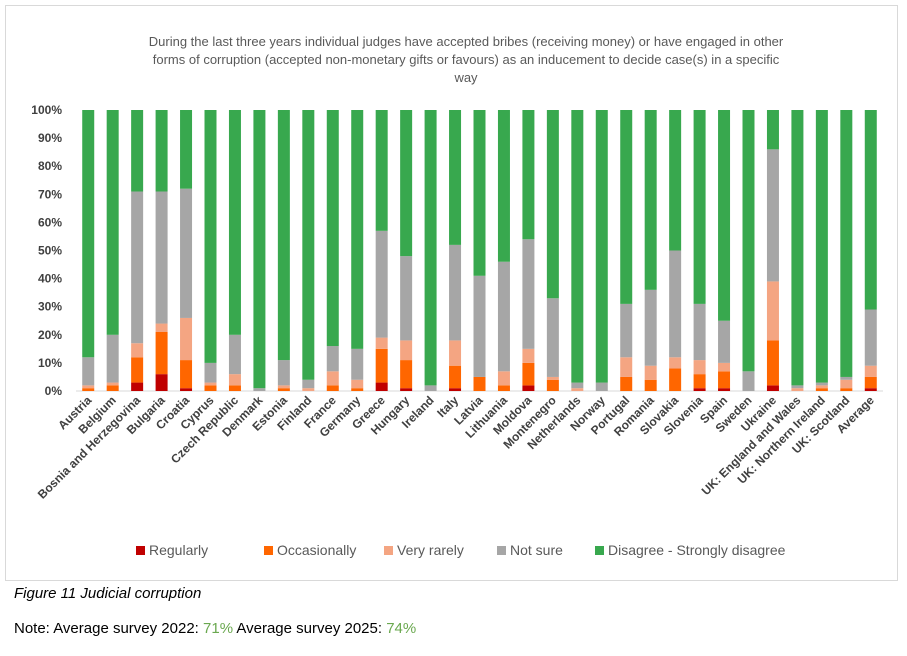 Image resolution: width=907 pixels, height=656 pixels. What do you see at coordinates (430, 550) in the screenshot?
I see `legend-label: Very rarely` at bounding box center [430, 550].